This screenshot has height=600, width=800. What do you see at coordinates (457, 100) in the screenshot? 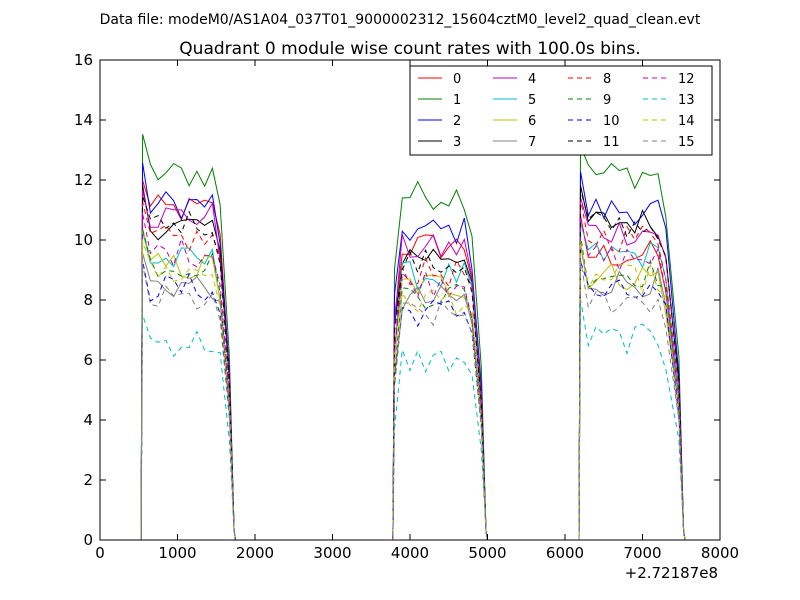
I see `legend-label-1: 1` at bounding box center [457, 100].